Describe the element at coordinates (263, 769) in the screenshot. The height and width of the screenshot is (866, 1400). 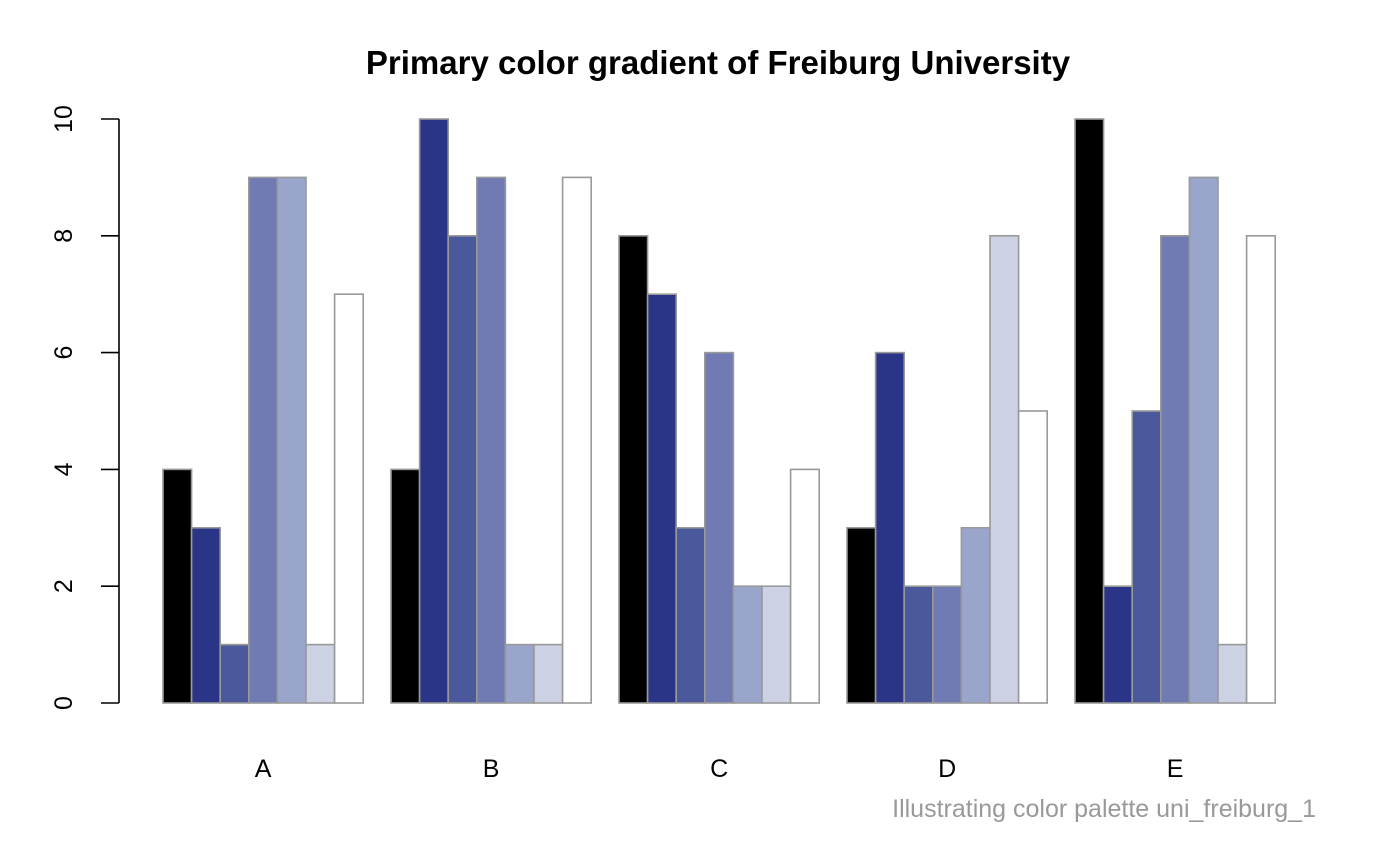
I see `x-tick-label: A` at that location.